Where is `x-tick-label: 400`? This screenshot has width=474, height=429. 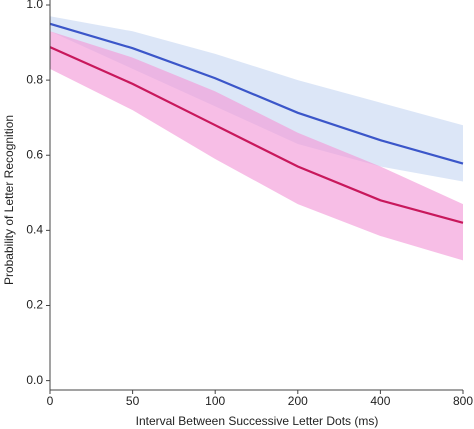
x-tick-label: 400 is located at coordinates (380, 401).